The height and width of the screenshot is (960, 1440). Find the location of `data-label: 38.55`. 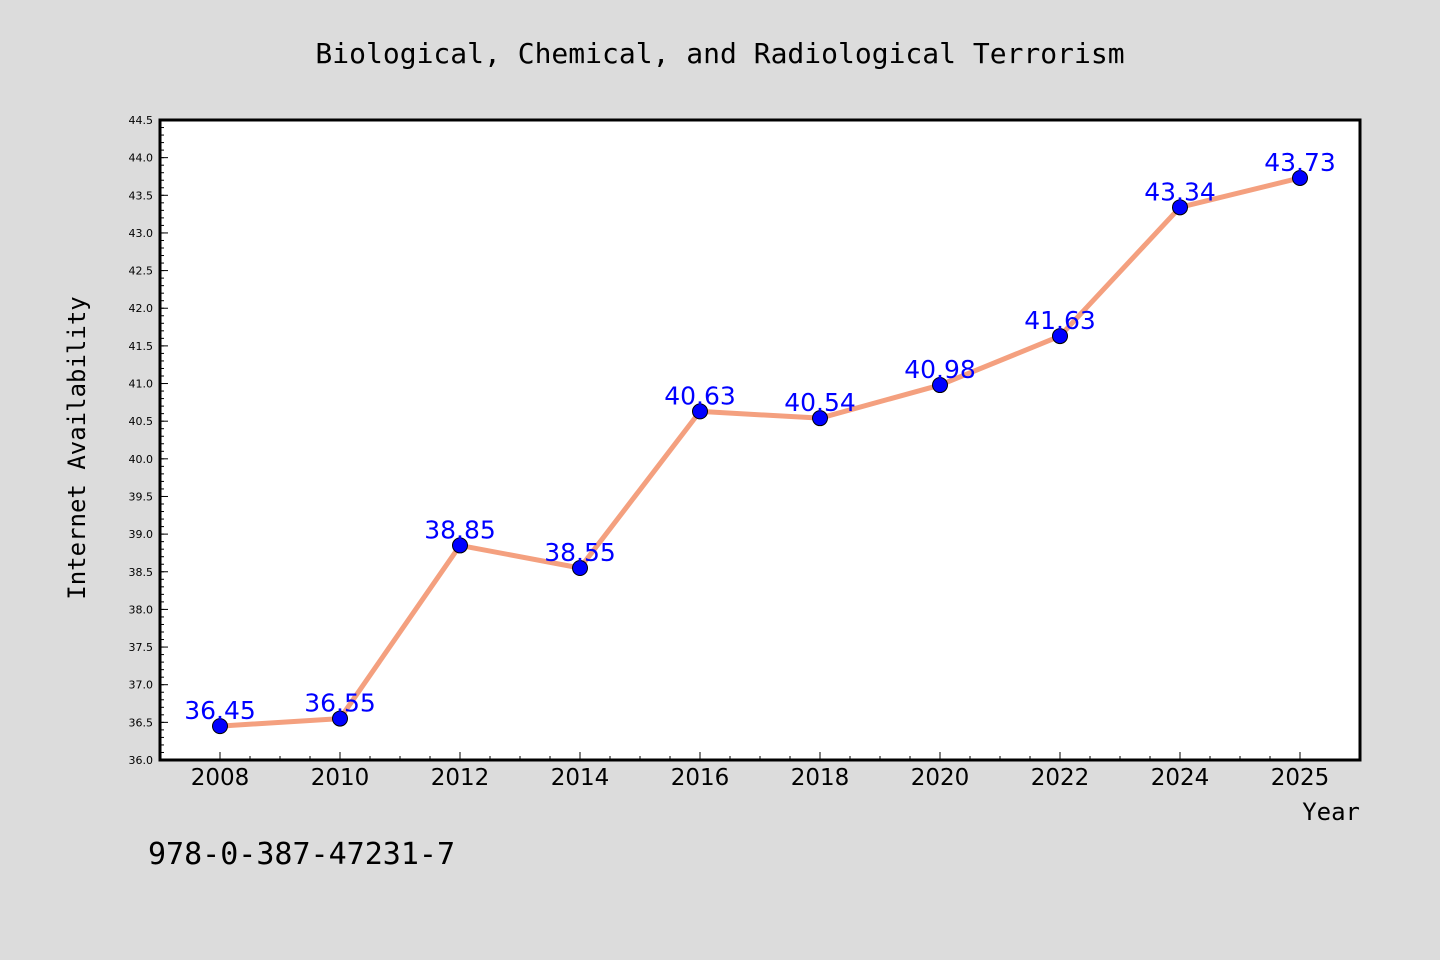

data-label: 38.55 is located at coordinates (580, 552).